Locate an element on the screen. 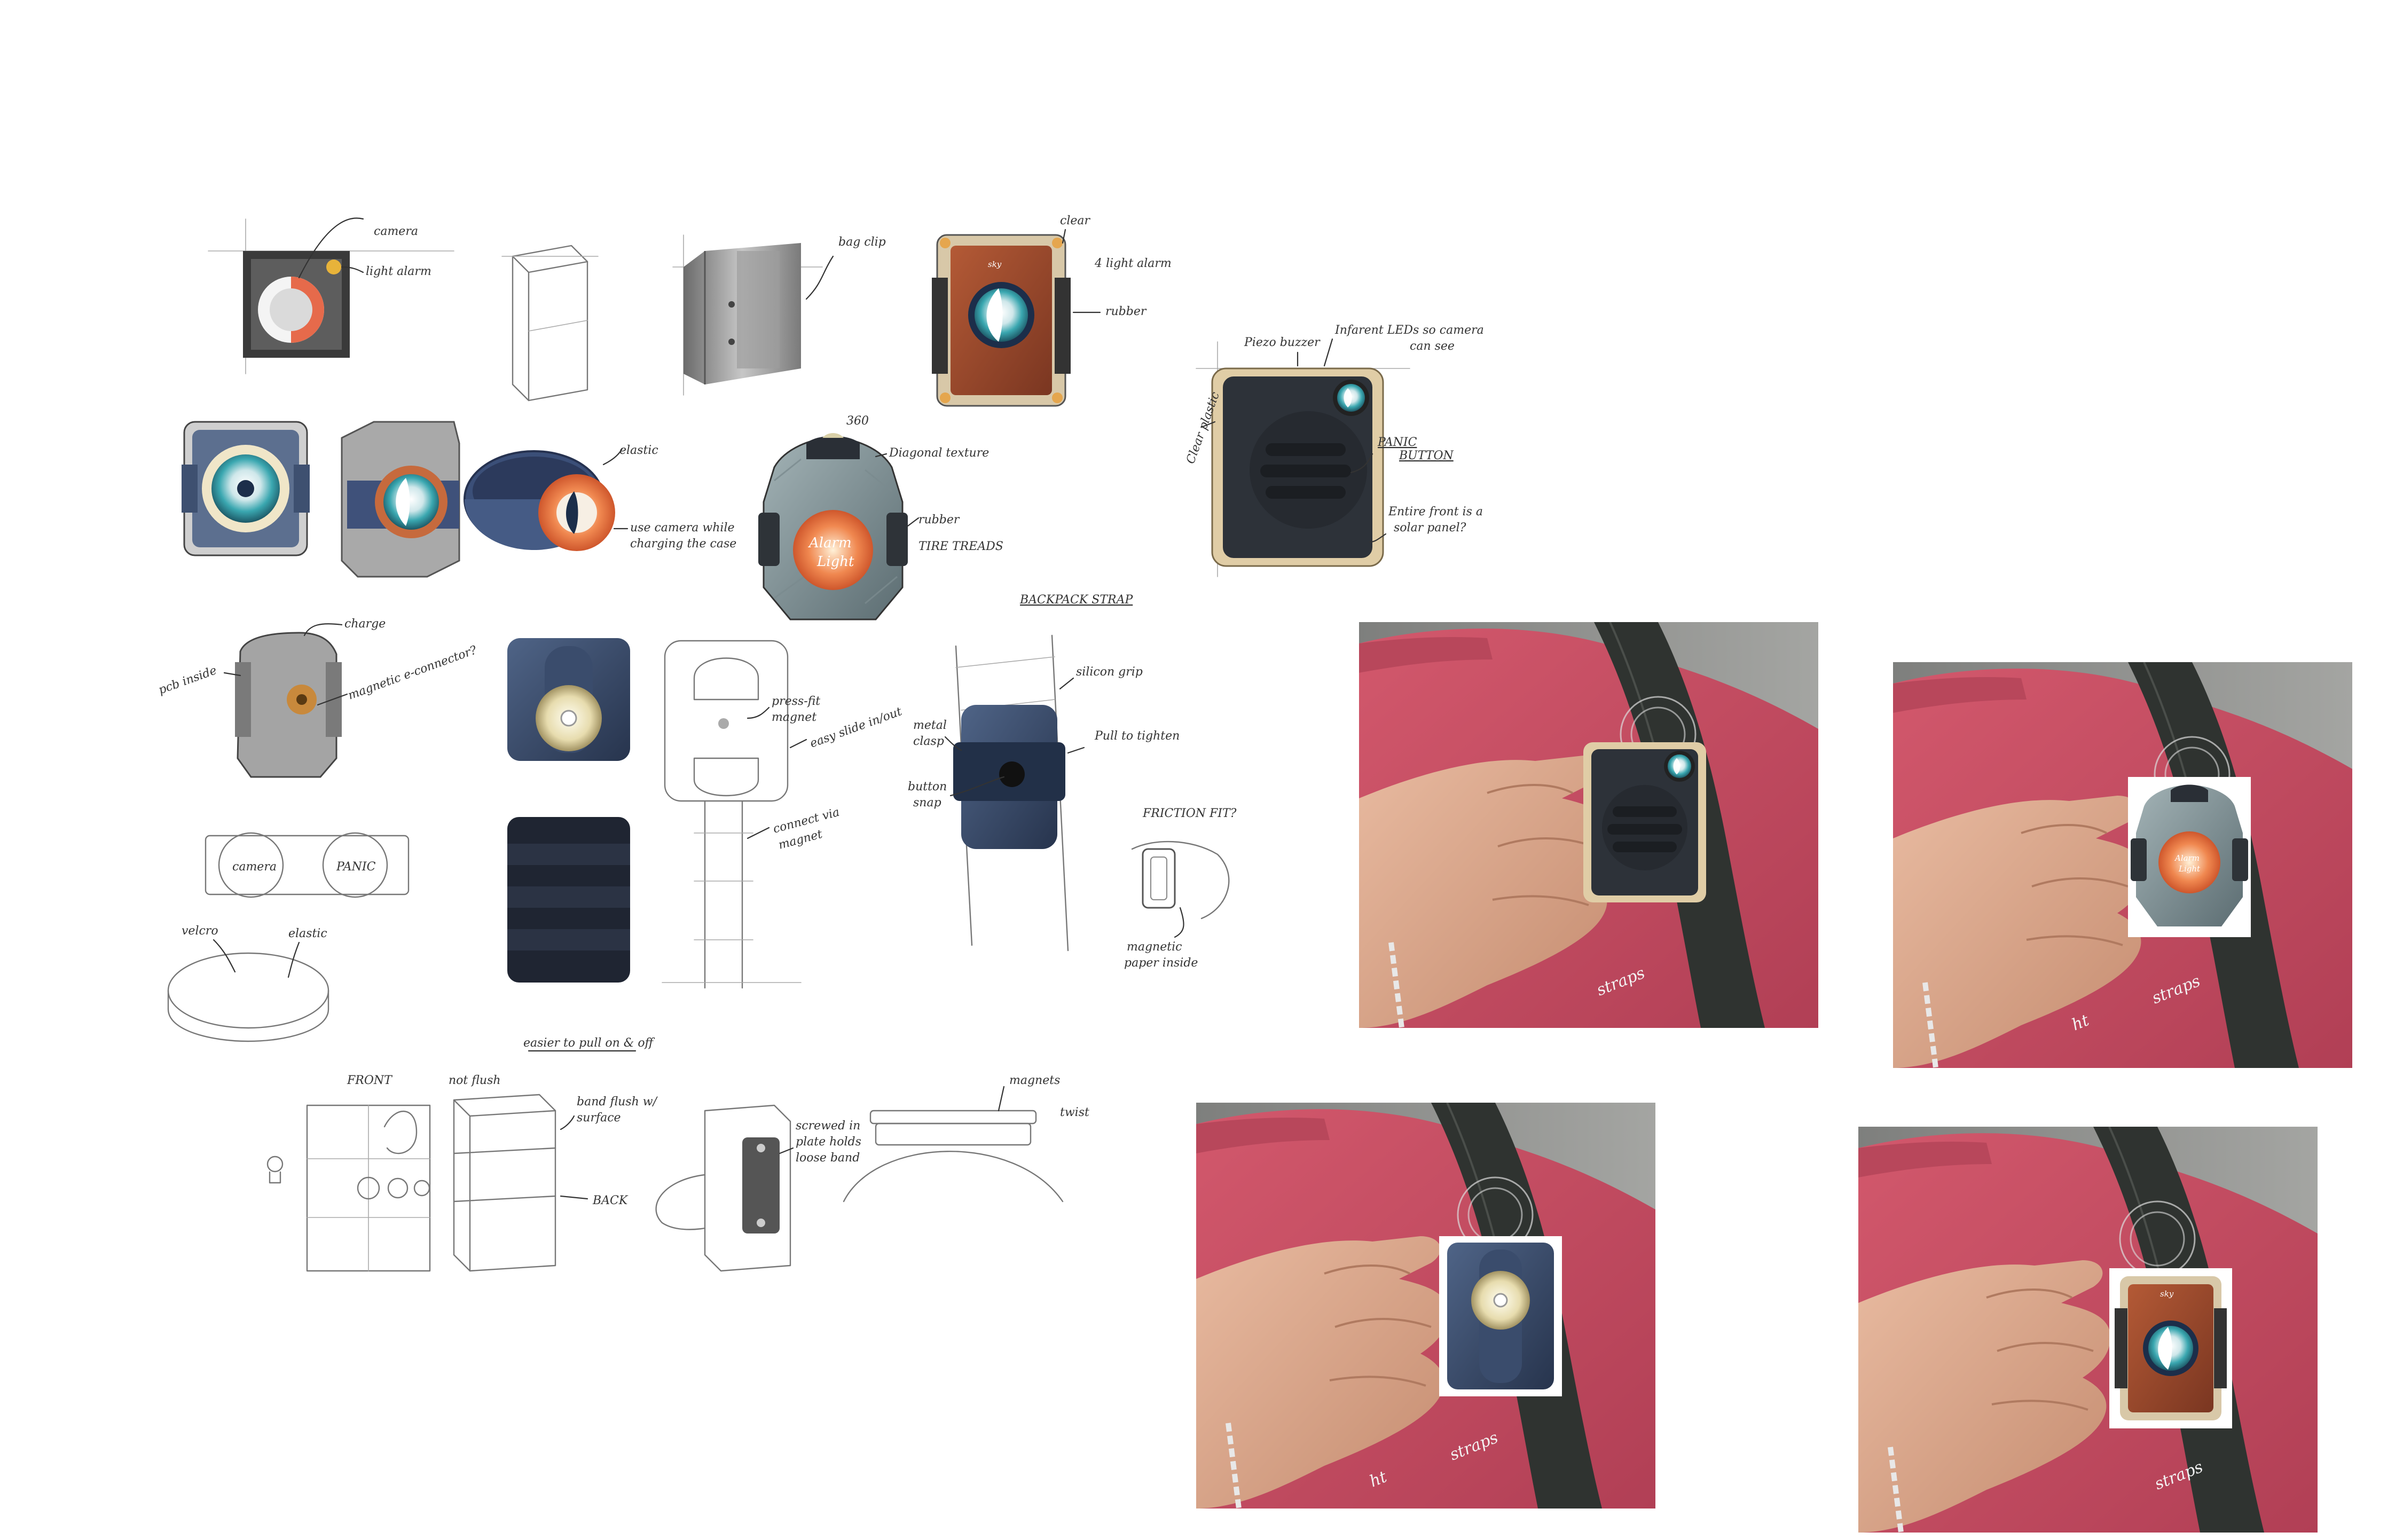  annotation-solar-panel-1: Entire front is a is located at coordinates (1435, 512).